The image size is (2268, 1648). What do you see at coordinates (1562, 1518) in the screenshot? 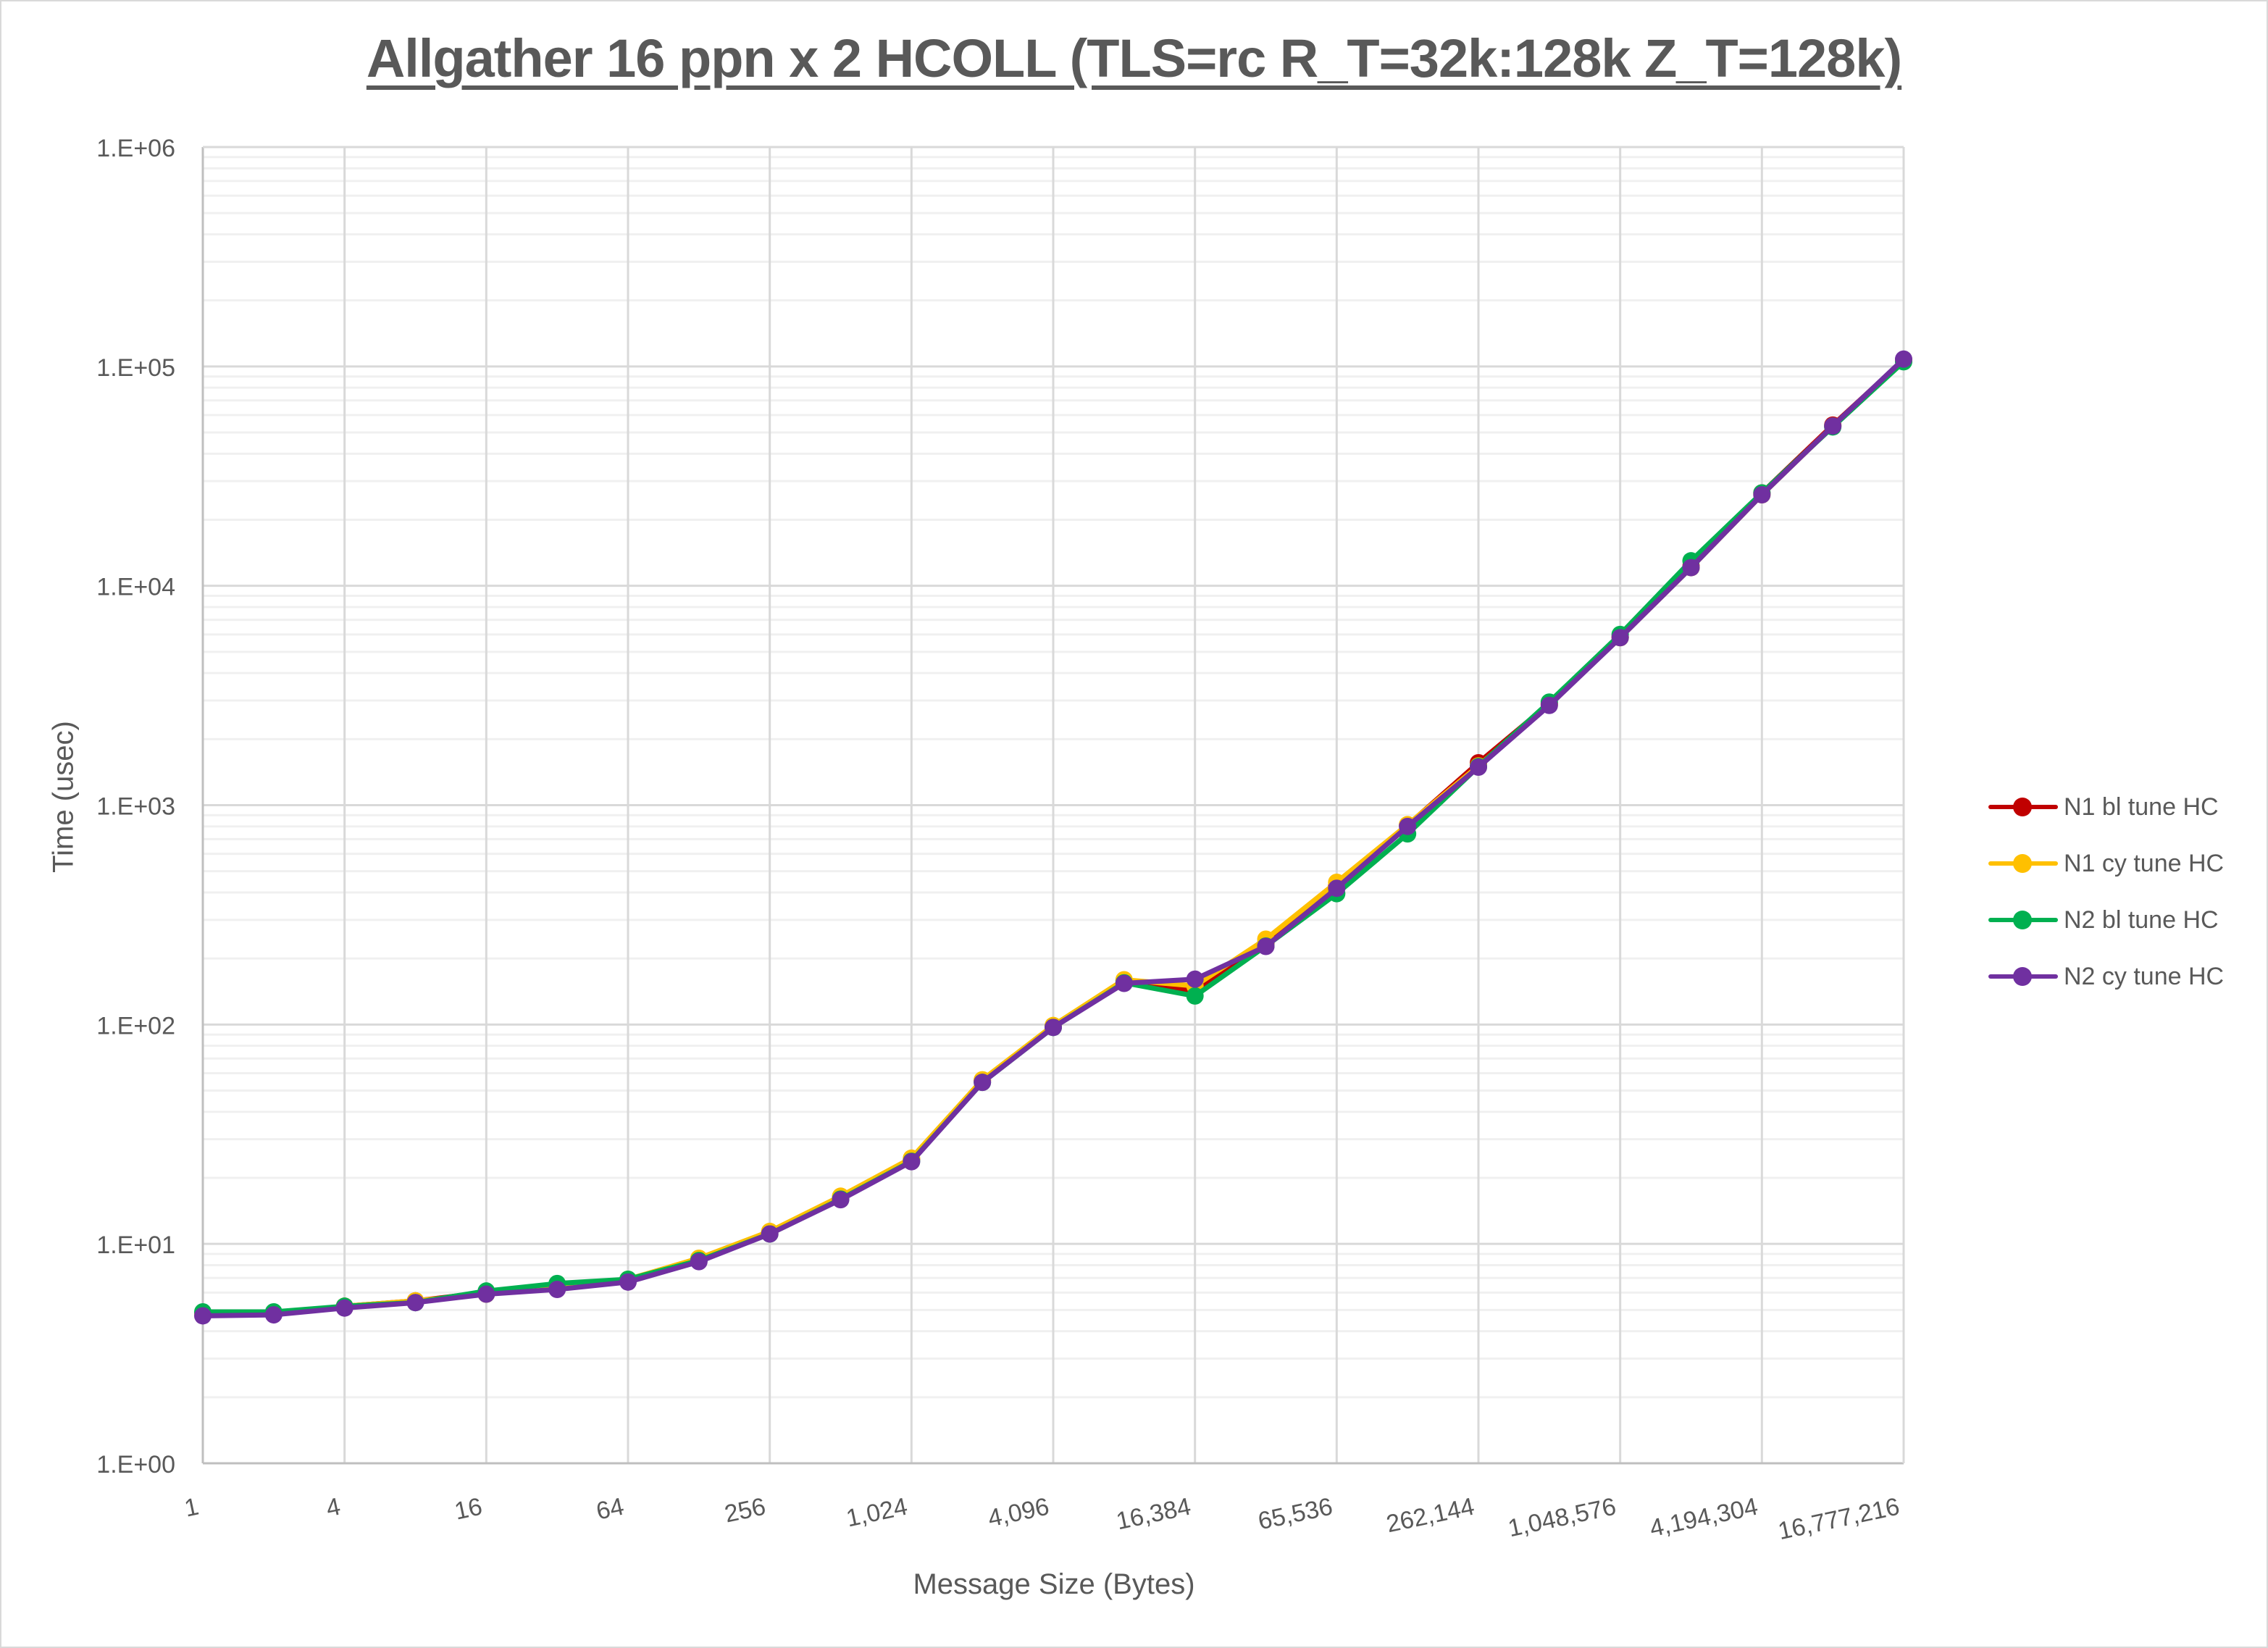
I see `svg-text: 1,048,576` at bounding box center [1562, 1518].